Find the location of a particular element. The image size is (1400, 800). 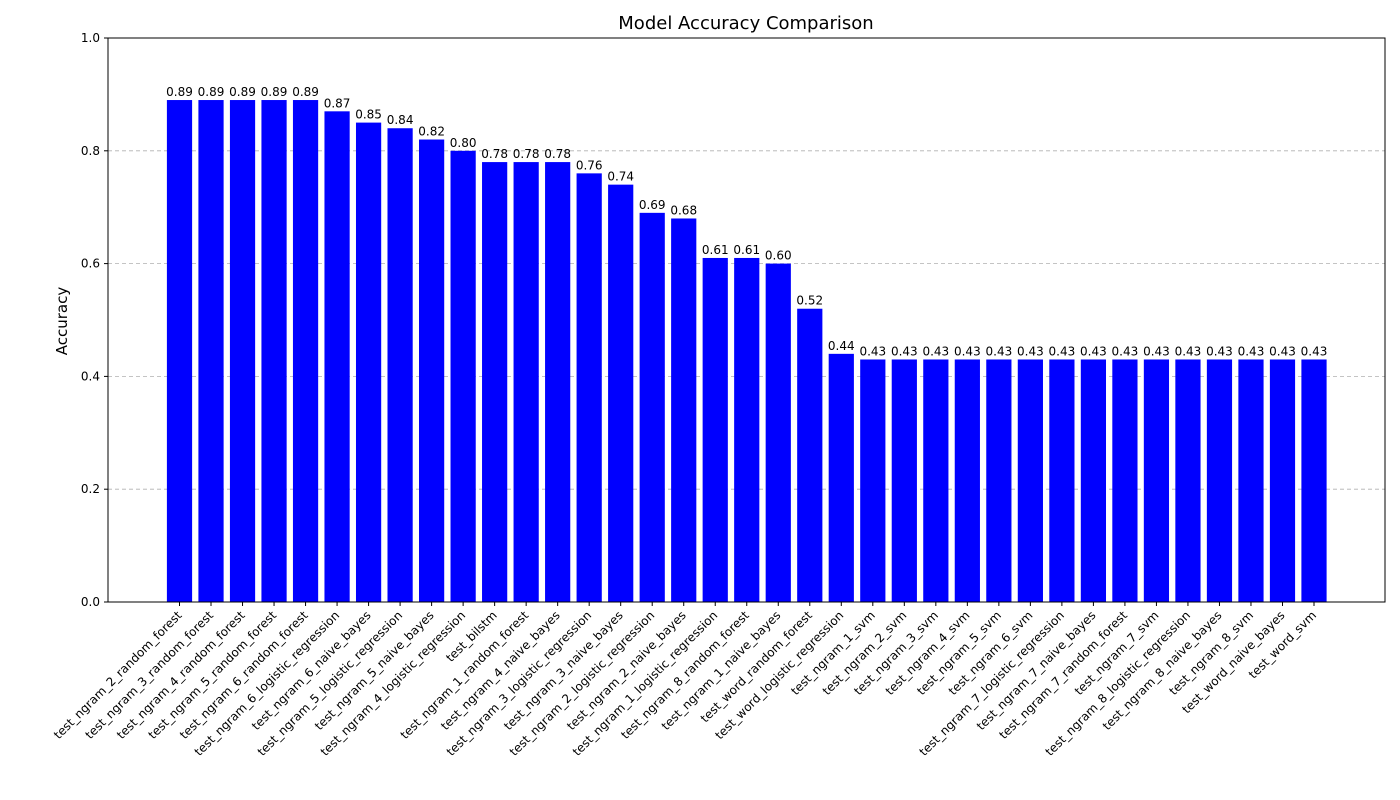

y-tick-label: 0.6 is located at coordinates (90, 264).